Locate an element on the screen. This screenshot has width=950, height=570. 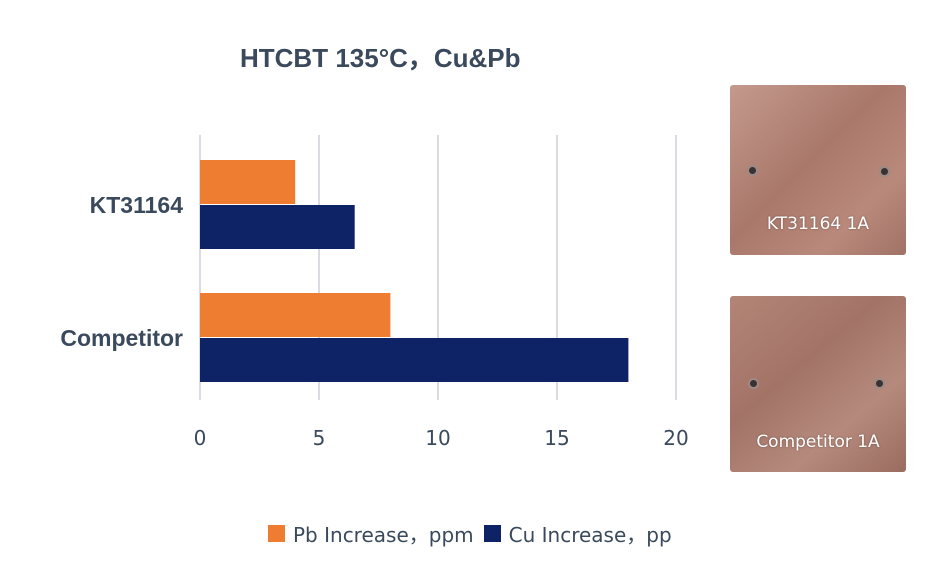
photo-caption: Competitor 1A is located at coordinates (818, 442).